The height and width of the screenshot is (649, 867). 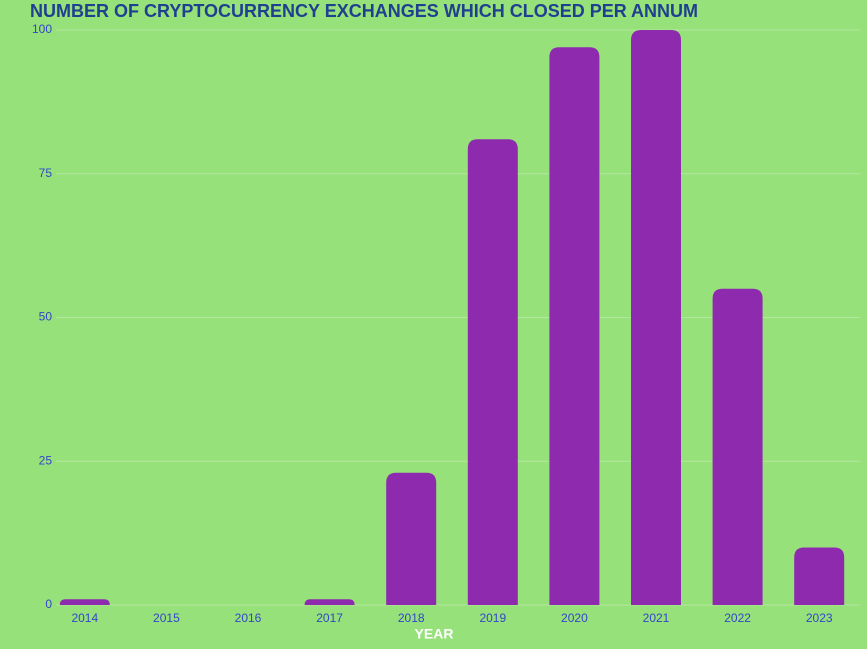 I want to click on y-tick-label: 50, so click(x=46, y=317).